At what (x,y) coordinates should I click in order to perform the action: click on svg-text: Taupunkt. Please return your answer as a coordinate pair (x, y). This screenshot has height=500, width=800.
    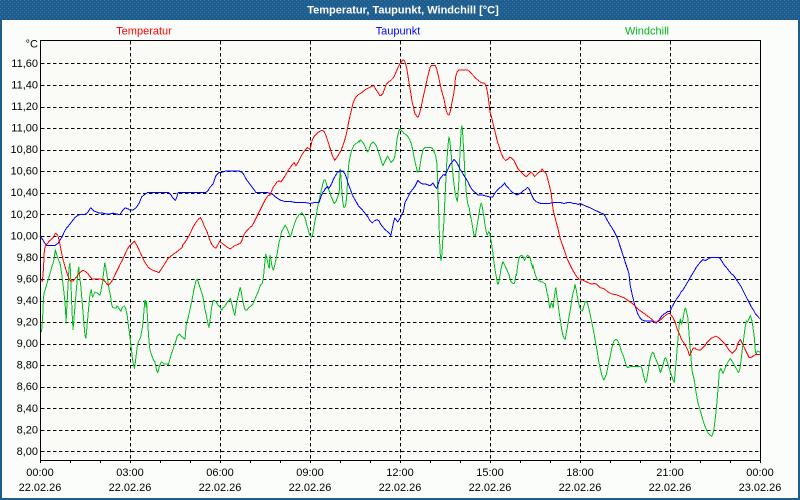
    Looking at the image, I should click on (398, 32).